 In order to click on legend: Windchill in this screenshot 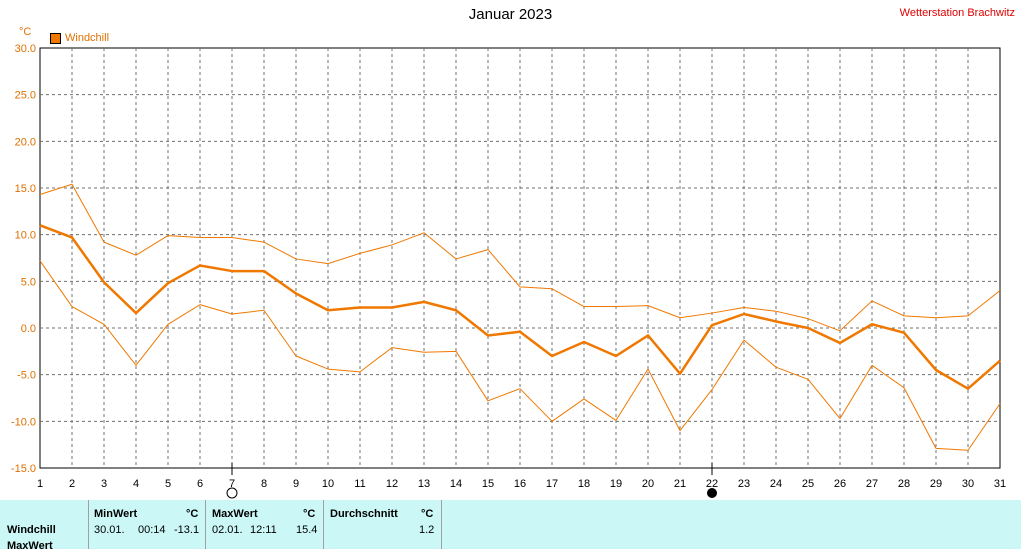, I will do `click(79, 38)`.